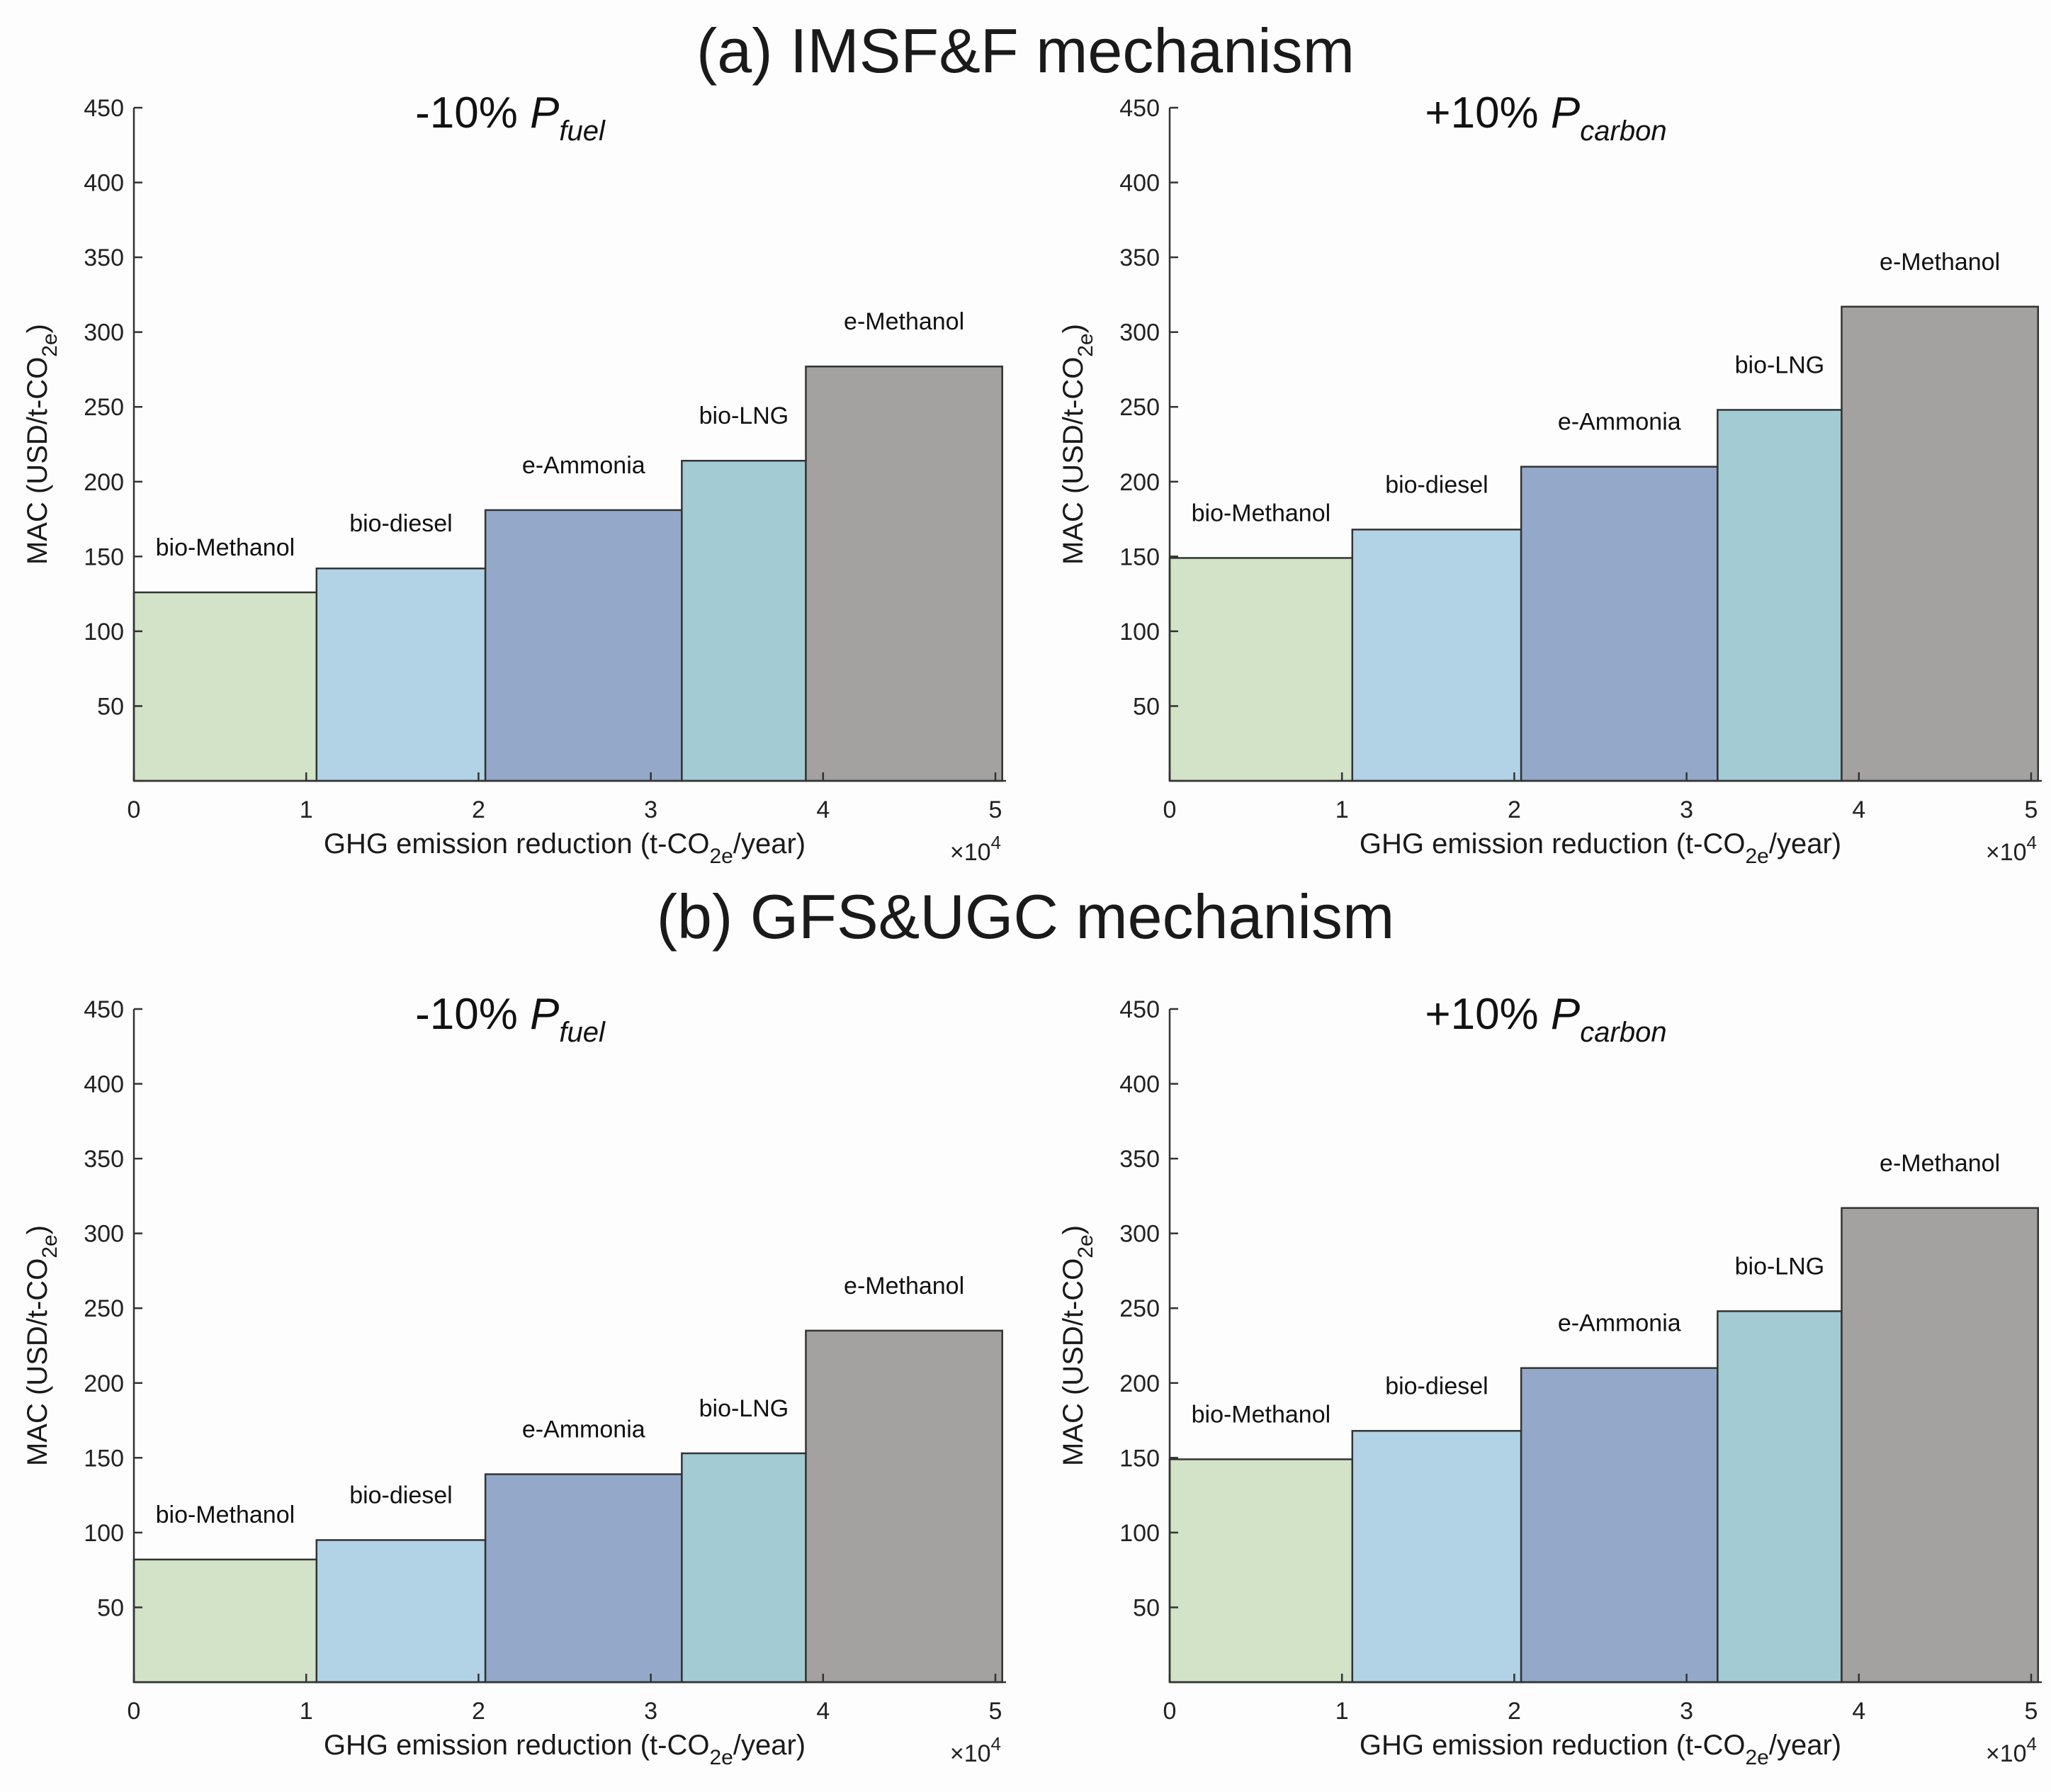  Describe the element at coordinates (1619, 1323) in the screenshot. I see `bar-label-e-ammonia: e-Ammonia` at that location.